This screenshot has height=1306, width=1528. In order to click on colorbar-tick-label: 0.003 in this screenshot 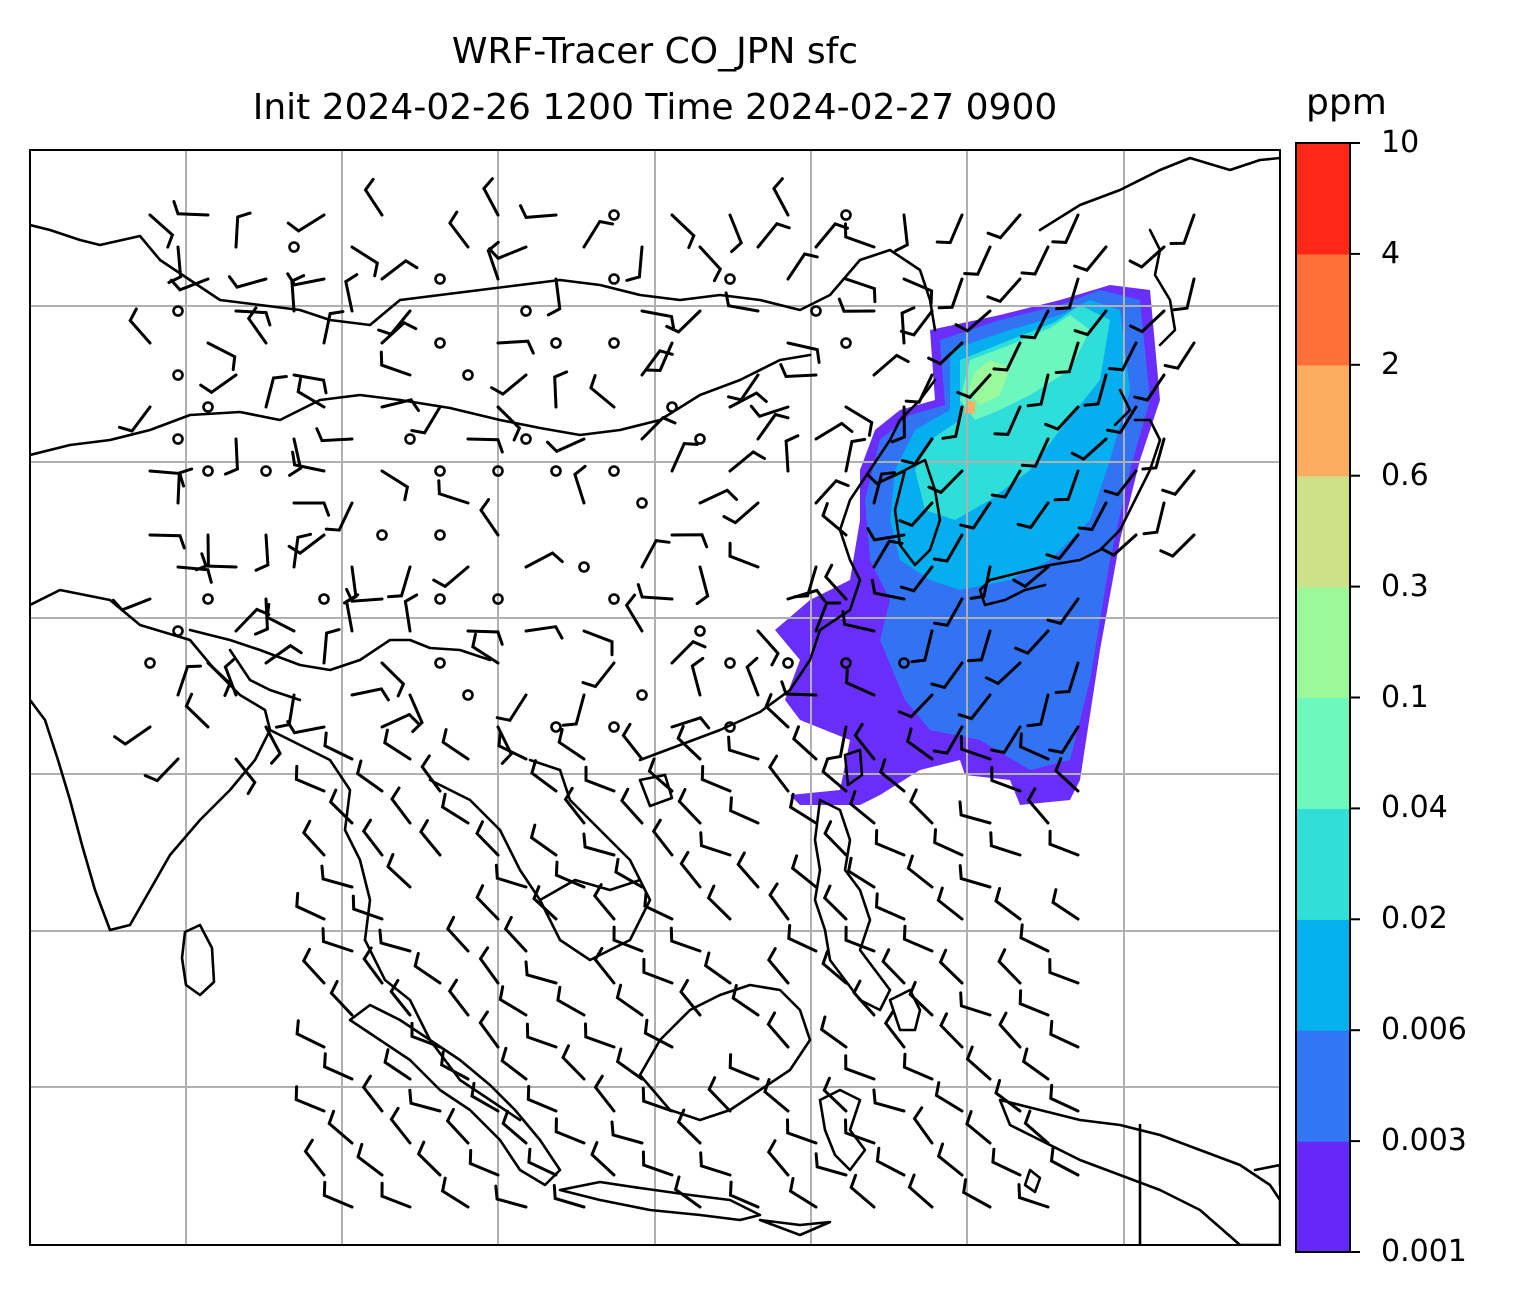, I will do `click(1424, 1141)`.